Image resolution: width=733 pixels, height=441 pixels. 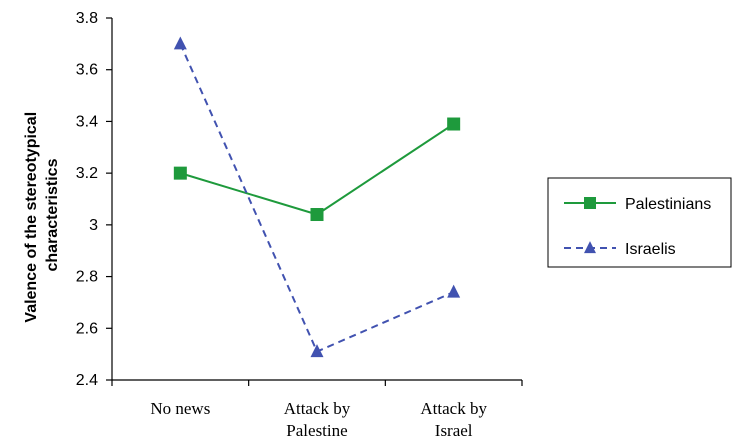 What do you see at coordinates (87, 173) in the screenshot?
I see `y-tick-label: 3.2` at bounding box center [87, 173].